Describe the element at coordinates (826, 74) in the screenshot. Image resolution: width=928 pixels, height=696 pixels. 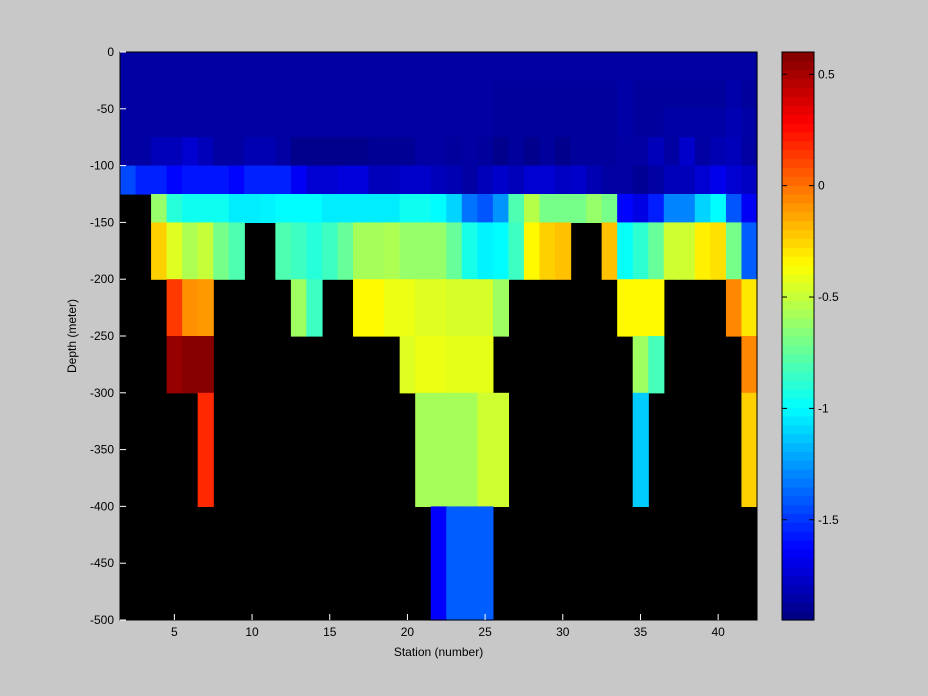
I see `colorbar-tick-label: 0.5` at that location.